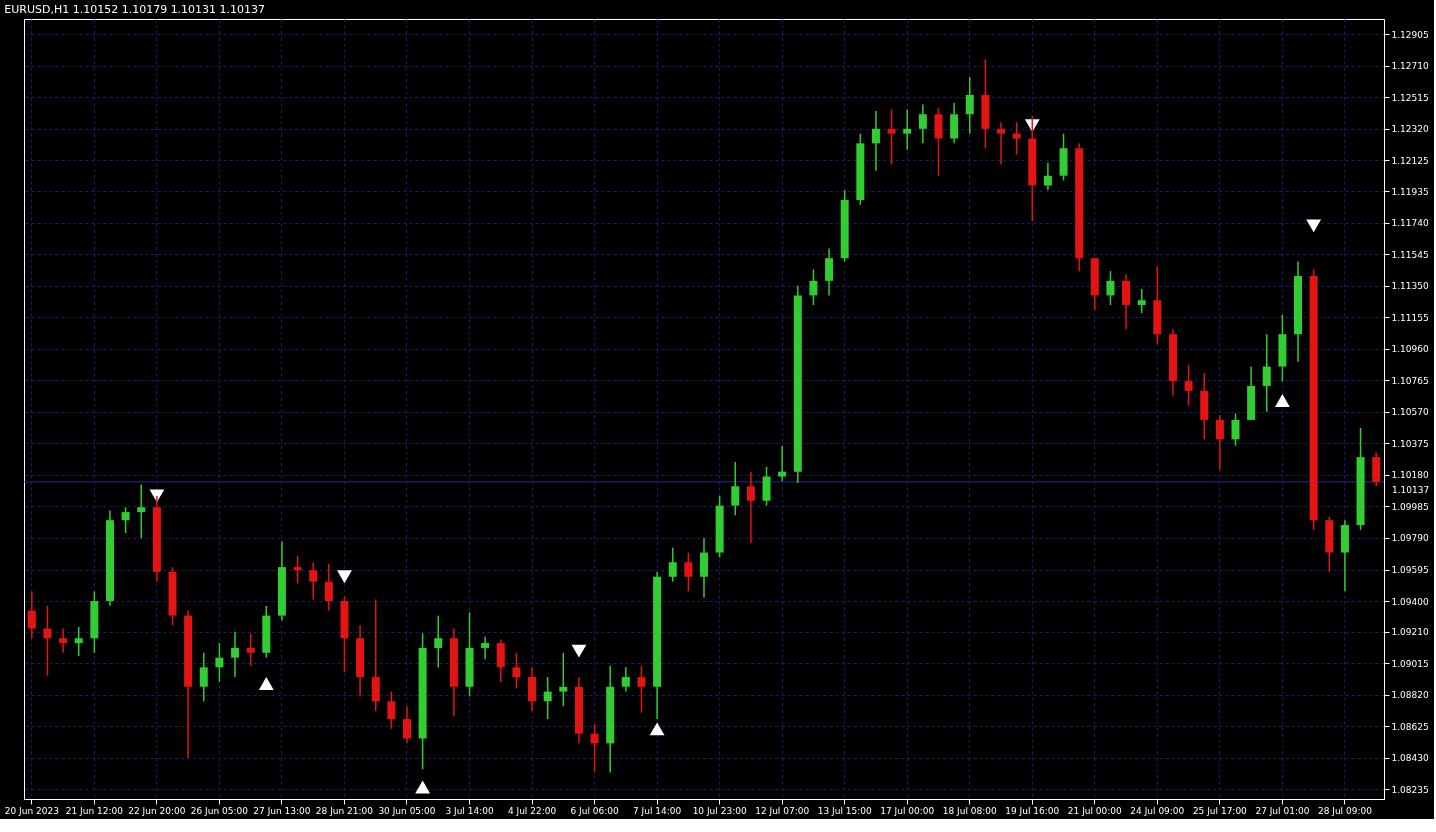  What do you see at coordinates (1032, 810) in the screenshot?
I see `x-tick-label: 19 Jul 16:00` at bounding box center [1032, 810].